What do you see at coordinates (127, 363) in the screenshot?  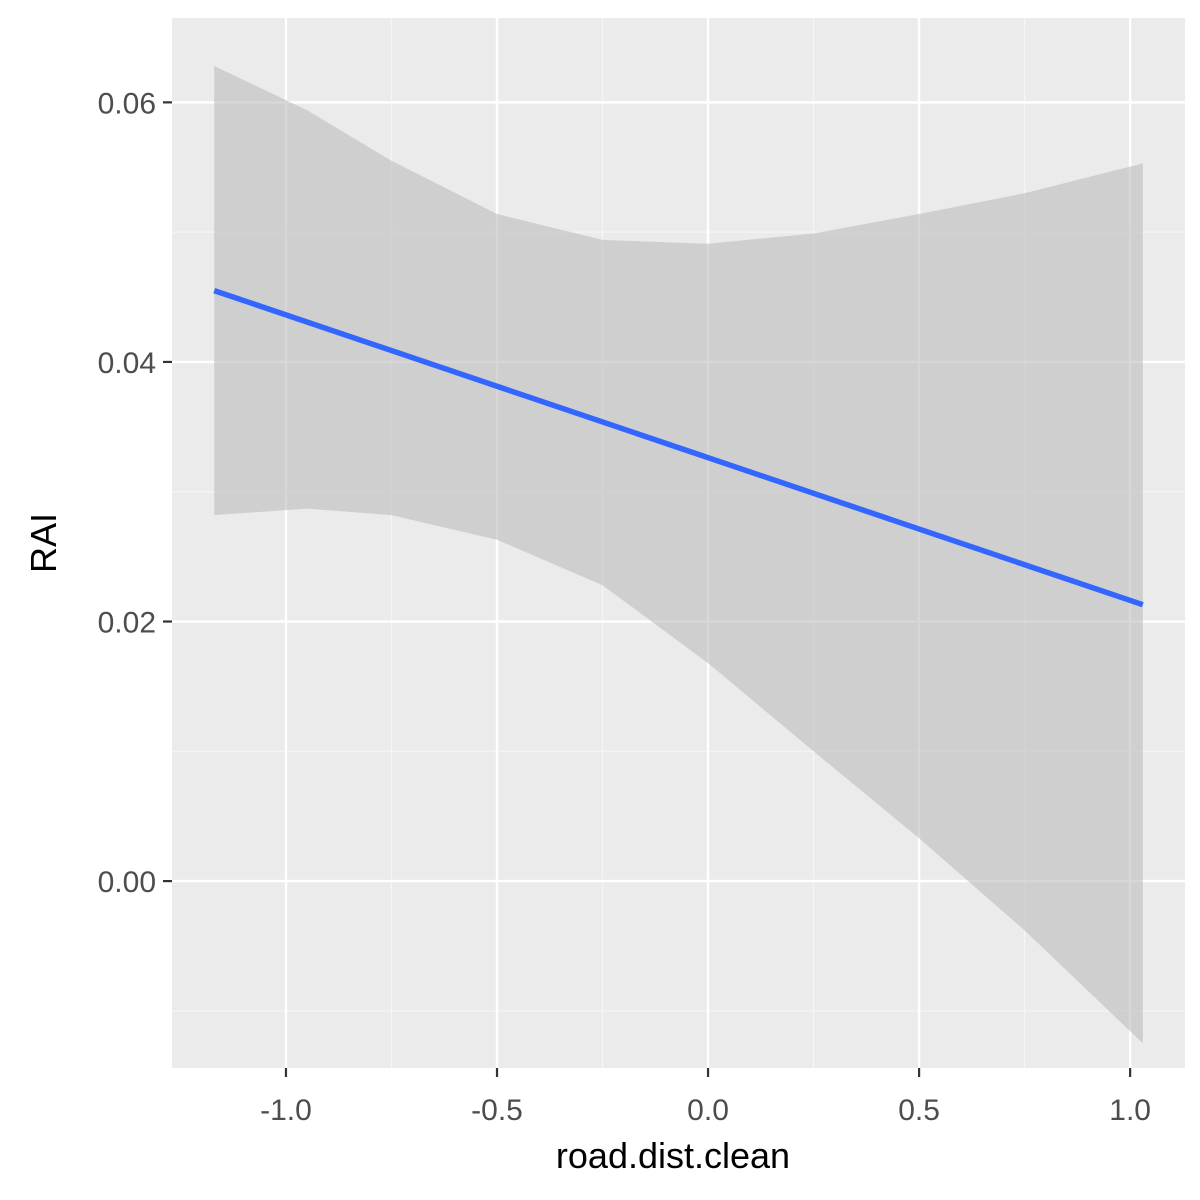 I see `y-tick-label: 0.04` at bounding box center [127, 363].